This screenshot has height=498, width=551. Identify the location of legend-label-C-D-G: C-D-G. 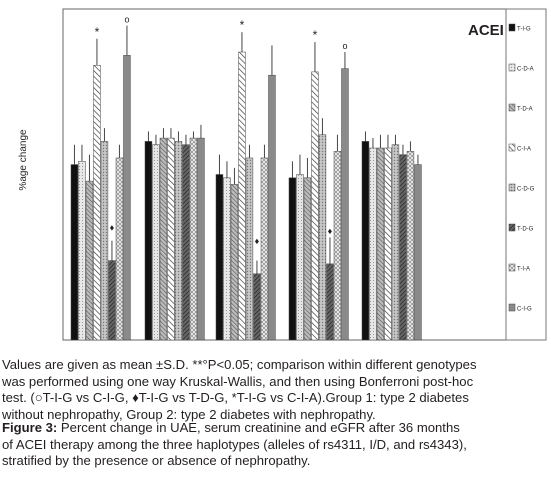
(526, 190).